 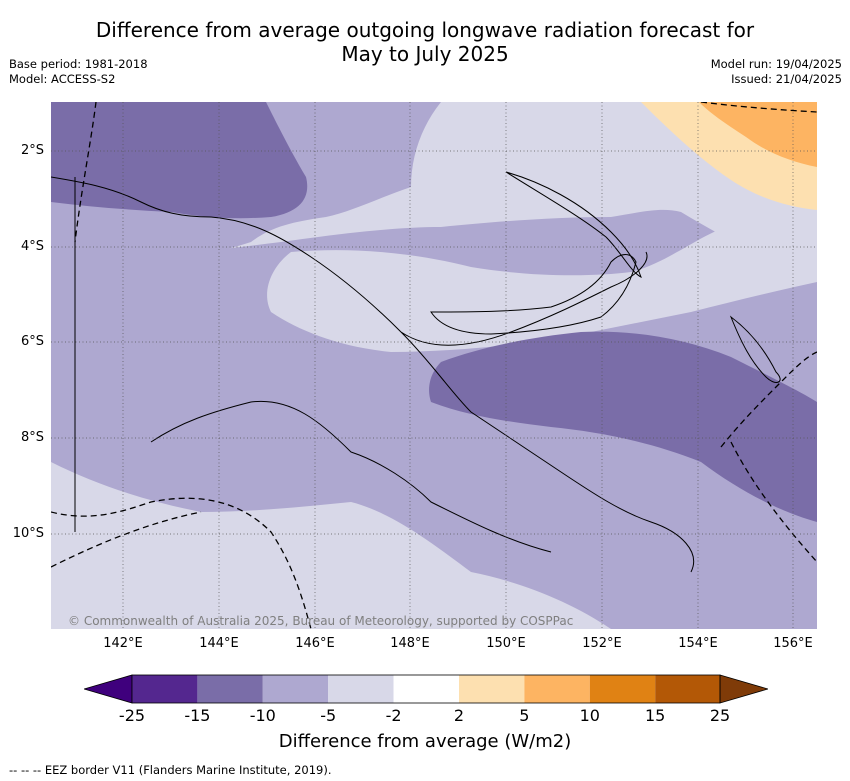 I want to click on band-light-bismarck, so click(x=542, y=283).